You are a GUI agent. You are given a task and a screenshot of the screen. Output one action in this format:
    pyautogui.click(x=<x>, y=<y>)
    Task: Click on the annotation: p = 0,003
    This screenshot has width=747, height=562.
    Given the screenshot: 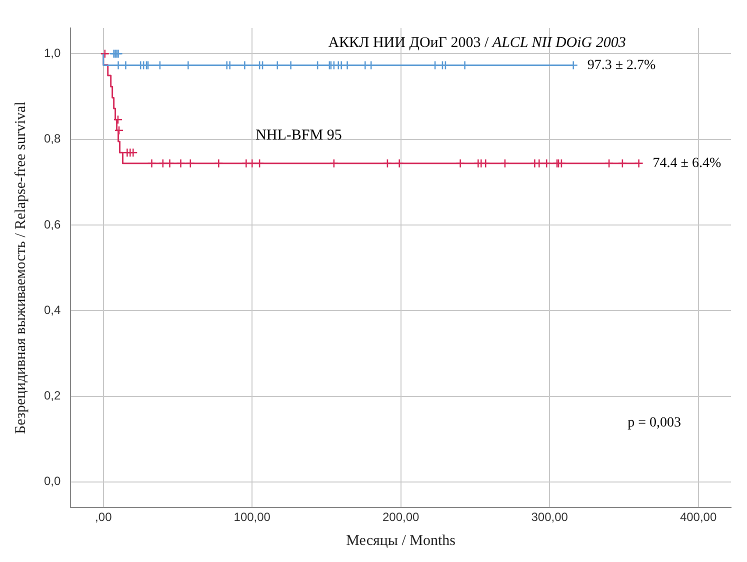 What is the action you would take?
    pyautogui.click(x=654, y=422)
    